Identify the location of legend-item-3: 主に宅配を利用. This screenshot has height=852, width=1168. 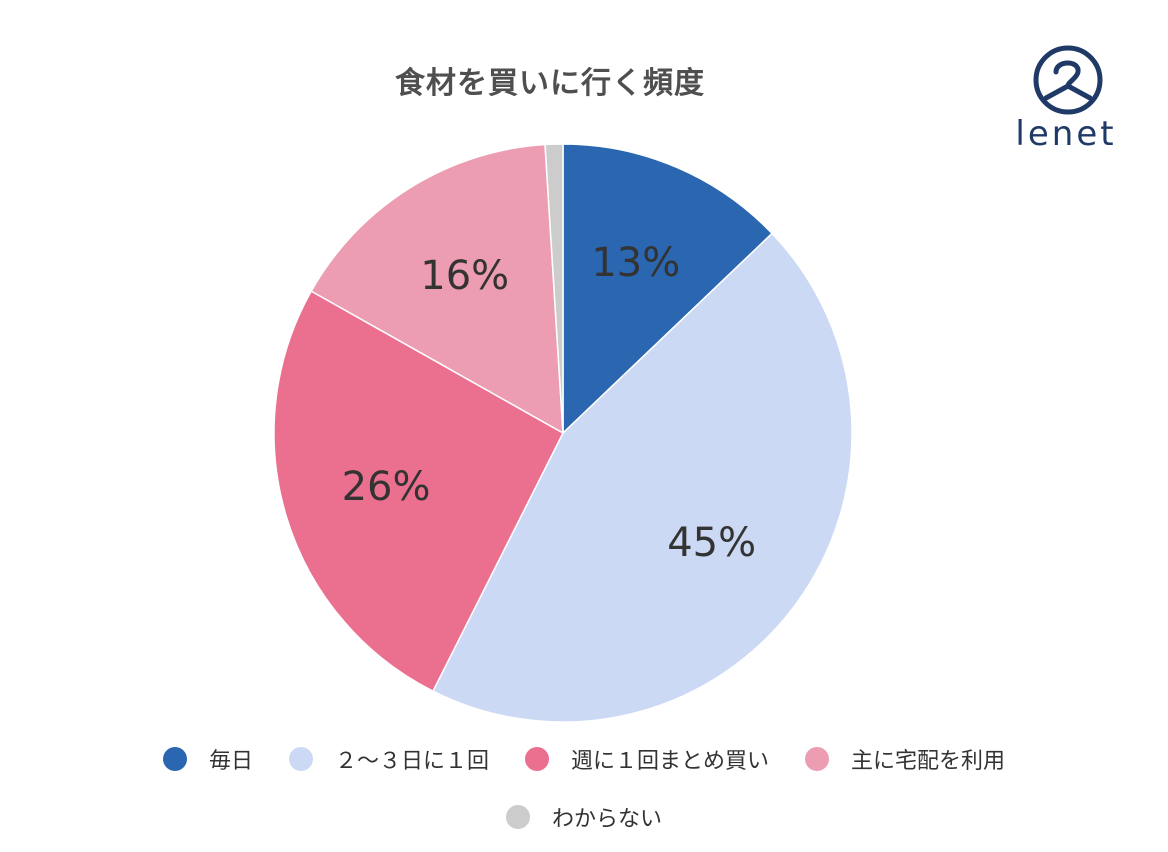
(905, 759).